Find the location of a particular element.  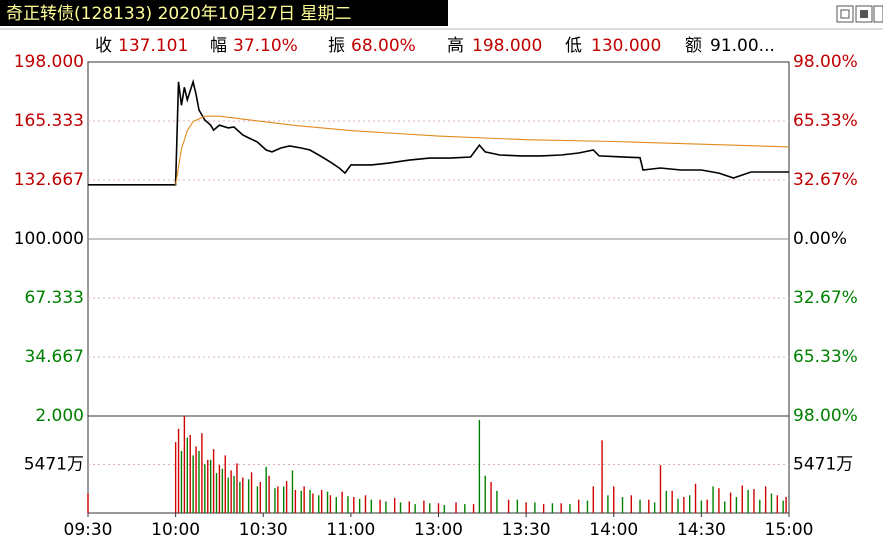

y2-tick-label: 32.67% is located at coordinates (825, 298).